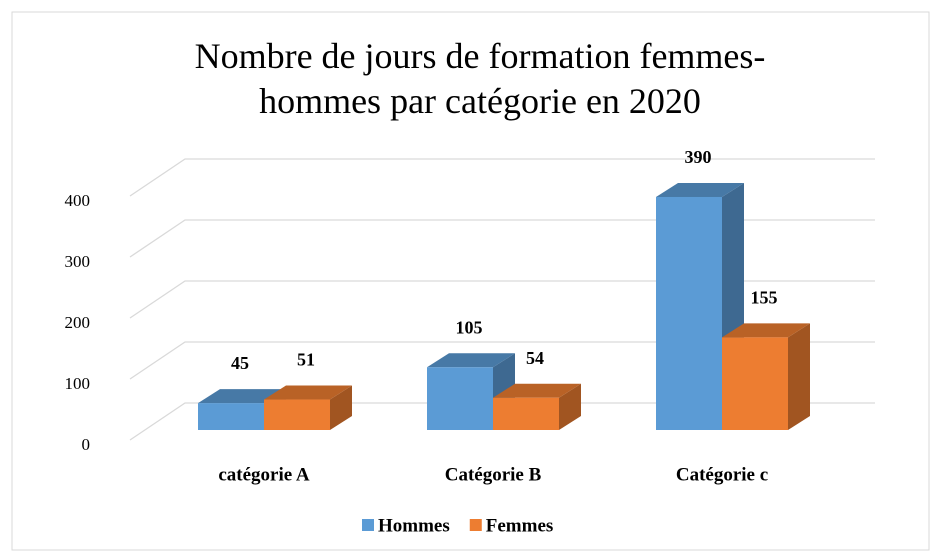 Image resolution: width=941 pixels, height=556 pixels. Describe the element at coordinates (722, 474) in the screenshot. I see `x-tick-label: Catégorie c` at that location.